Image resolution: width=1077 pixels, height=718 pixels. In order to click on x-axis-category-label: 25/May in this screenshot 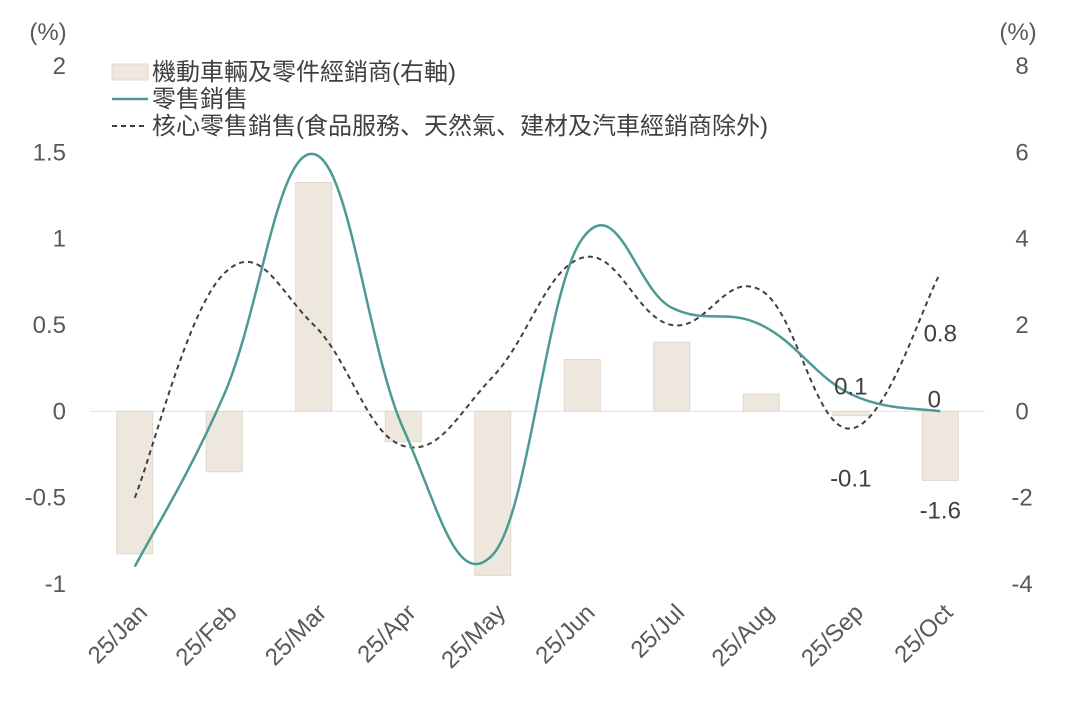, I will do `click(473, 636)`.